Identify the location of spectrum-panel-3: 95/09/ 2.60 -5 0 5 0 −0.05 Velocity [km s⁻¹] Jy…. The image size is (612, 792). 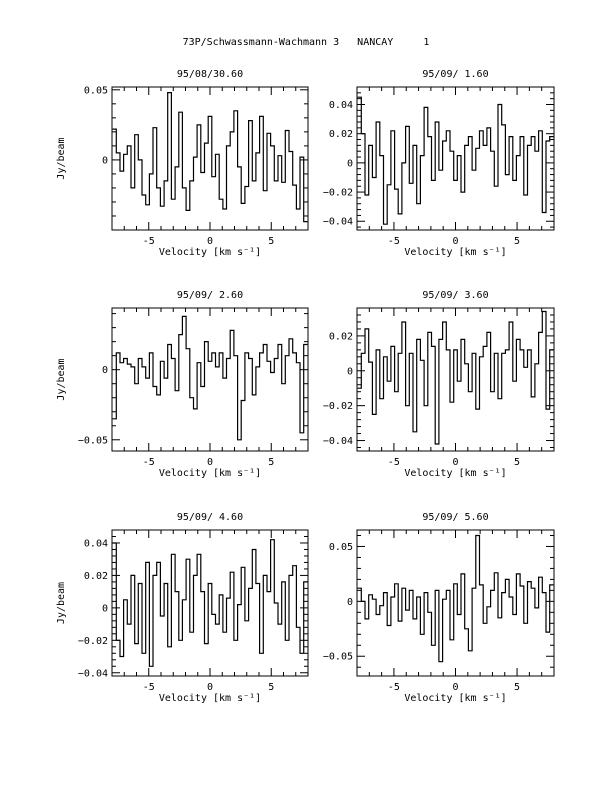
(182, 384).